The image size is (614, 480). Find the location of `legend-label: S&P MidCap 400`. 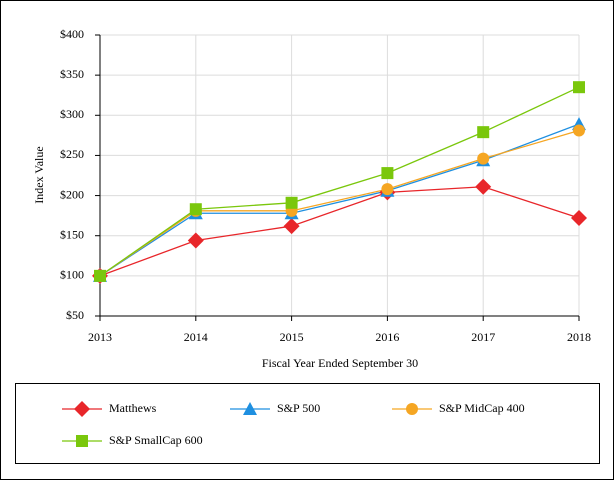

legend-label: S&P MidCap 400 is located at coordinates (482, 408).